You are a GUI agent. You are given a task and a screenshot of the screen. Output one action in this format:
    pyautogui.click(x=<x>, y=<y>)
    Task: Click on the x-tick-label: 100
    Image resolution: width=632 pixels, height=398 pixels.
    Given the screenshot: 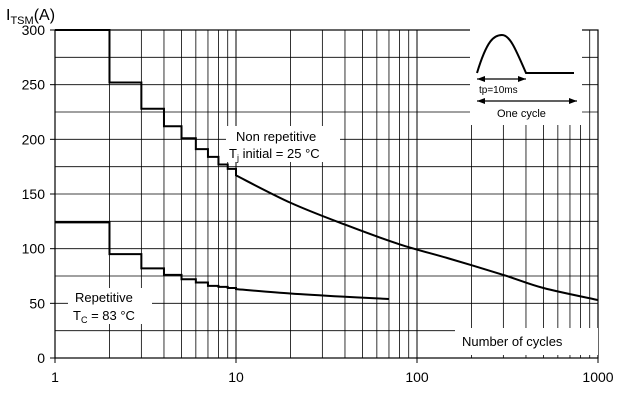 What is the action you would take?
    pyautogui.click(x=417, y=377)
    